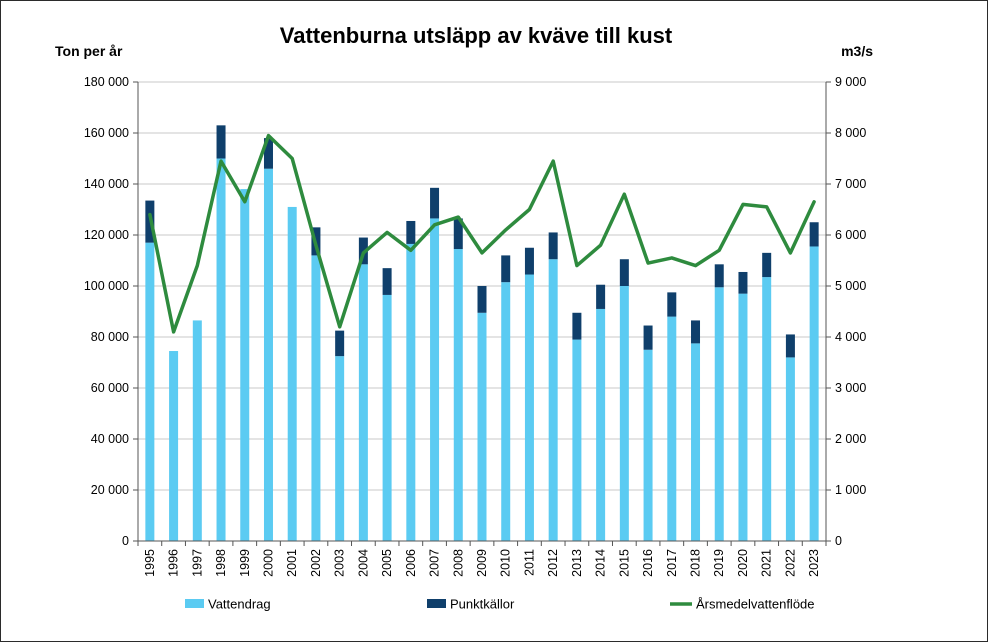 This screenshot has height=642, width=988. What do you see at coordinates (850, 82) in the screenshot?
I see `right-axis-tick-label: 9 000` at bounding box center [850, 82].